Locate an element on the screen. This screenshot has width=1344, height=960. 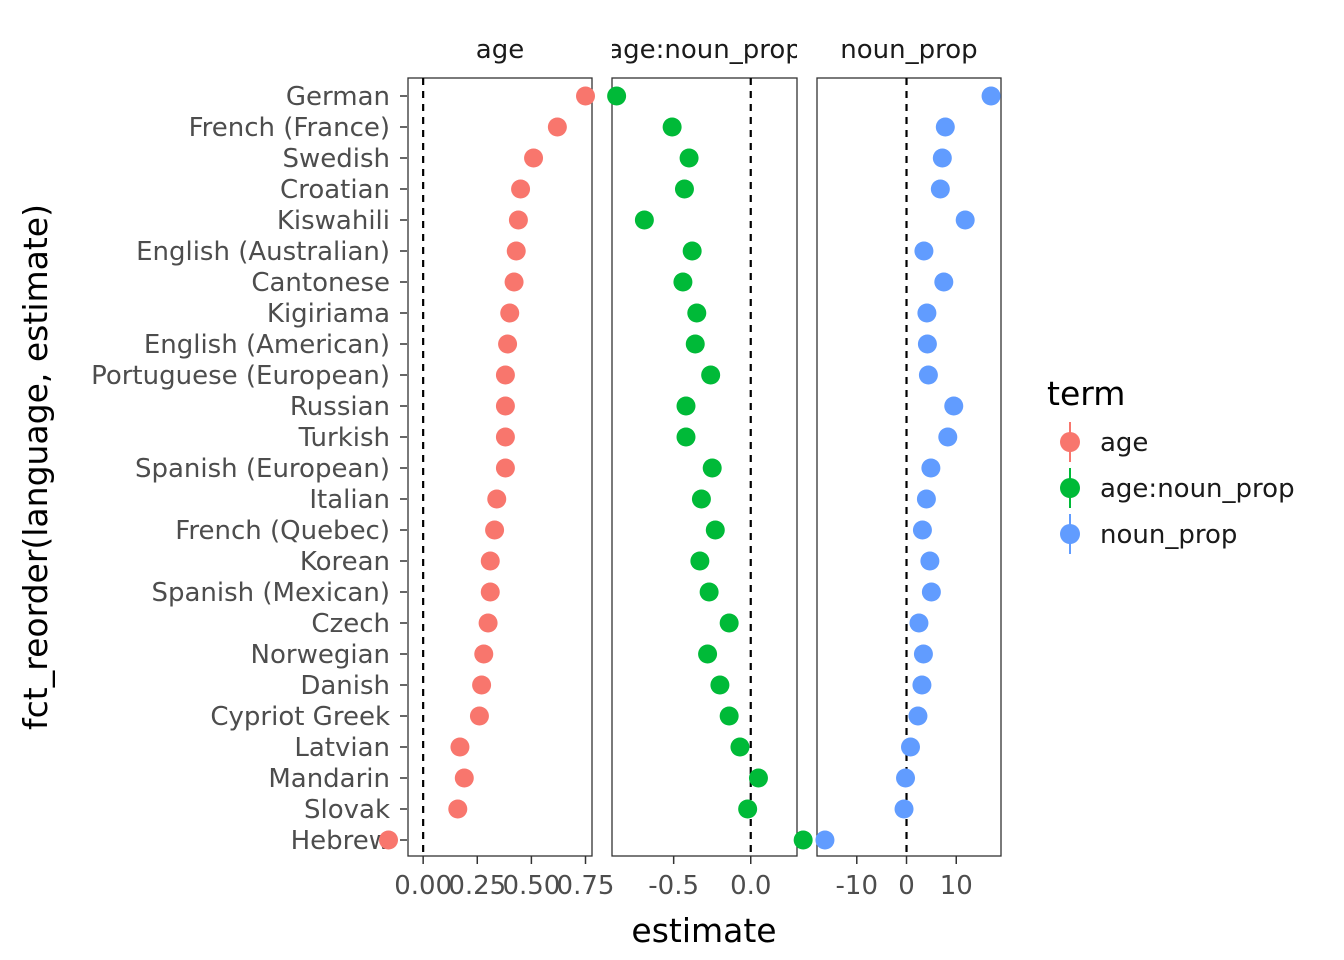
legend-label: noun_prop is located at coordinates (1168, 535).